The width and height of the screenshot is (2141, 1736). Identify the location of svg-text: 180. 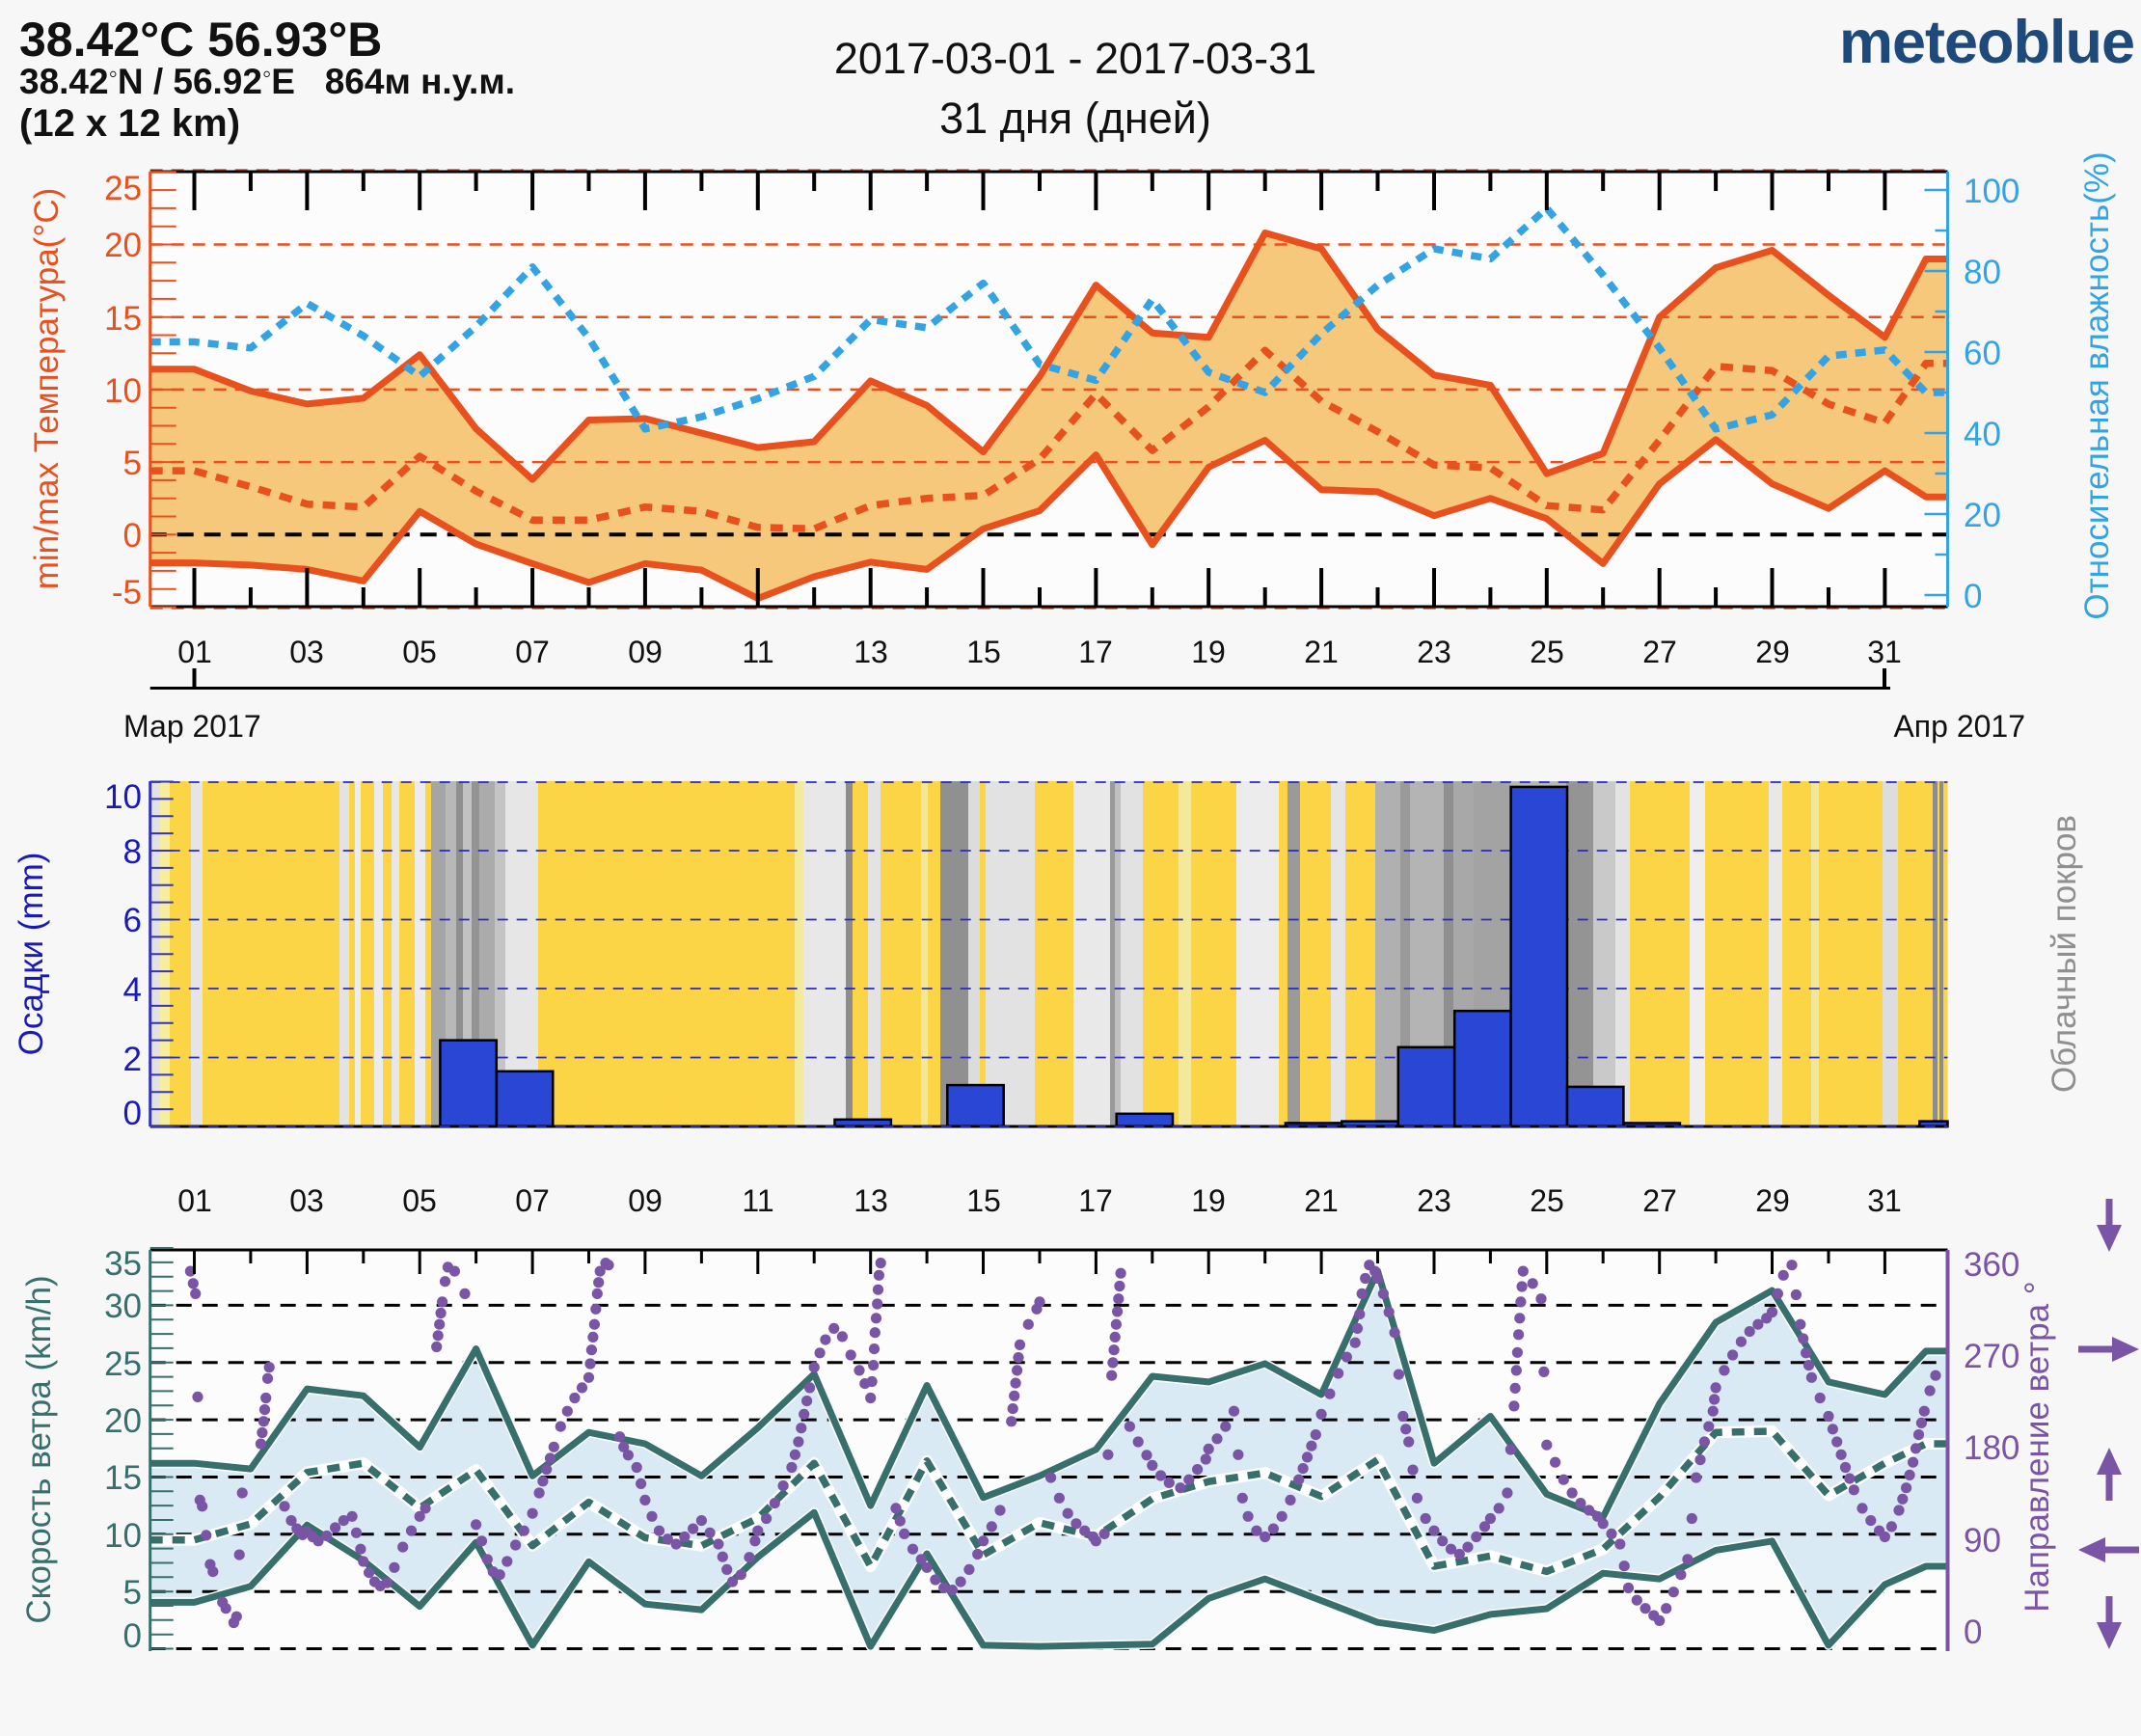
(1991, 1448).